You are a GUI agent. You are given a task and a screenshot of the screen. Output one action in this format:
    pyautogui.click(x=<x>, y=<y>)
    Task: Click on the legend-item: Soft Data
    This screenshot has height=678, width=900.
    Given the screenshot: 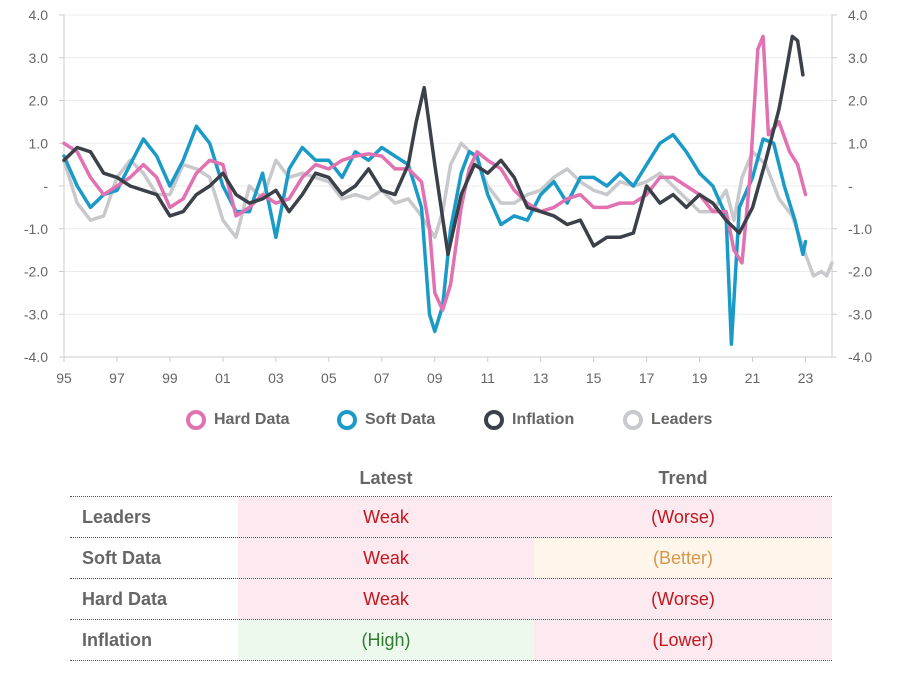 What is the action you would take?
    pyautogui.click(x=386, y=420)
    